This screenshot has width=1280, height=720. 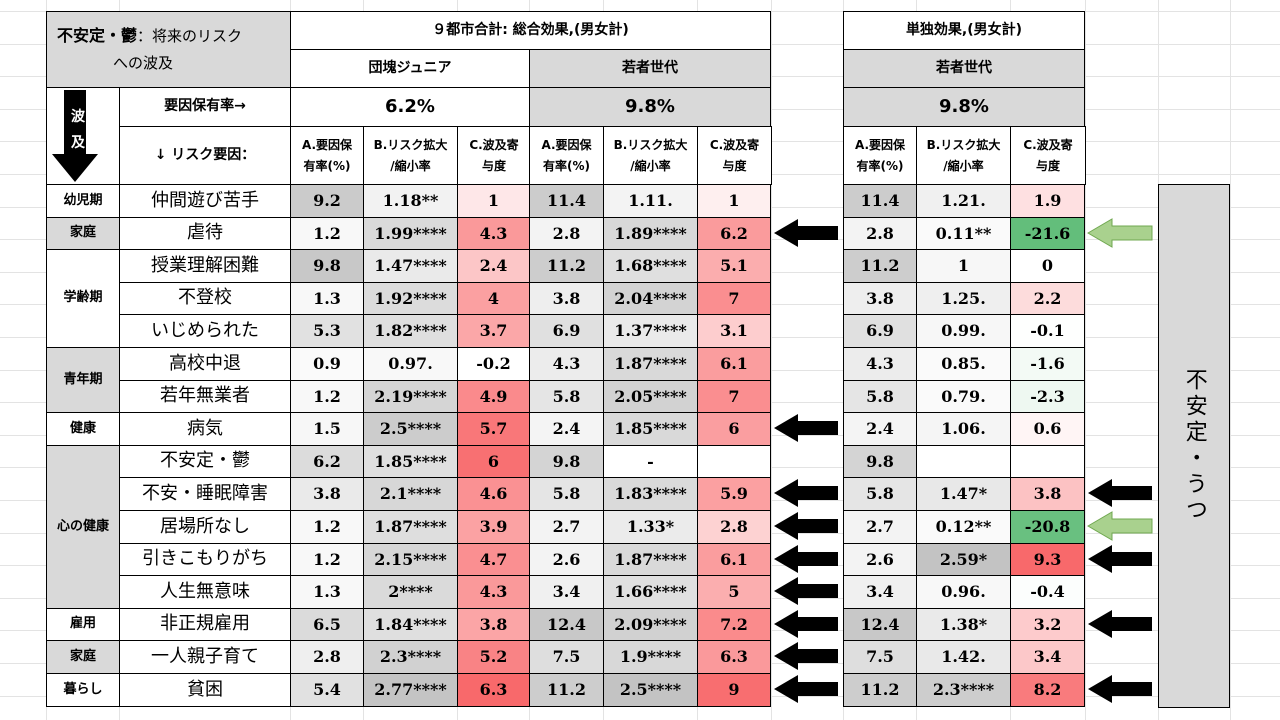 What do you see at coordinates (205, 396) in the screenshot?
I see `risk-factor-name: 若年無業者` at bounding box center [205, 396].